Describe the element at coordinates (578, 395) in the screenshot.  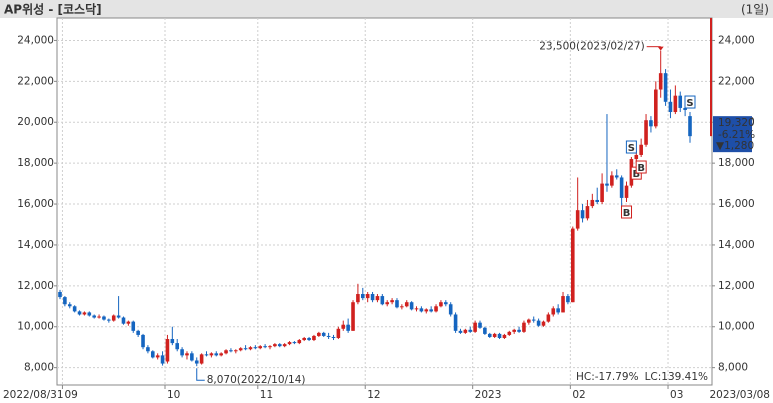
I see `x-tick-label: 02` at that location.